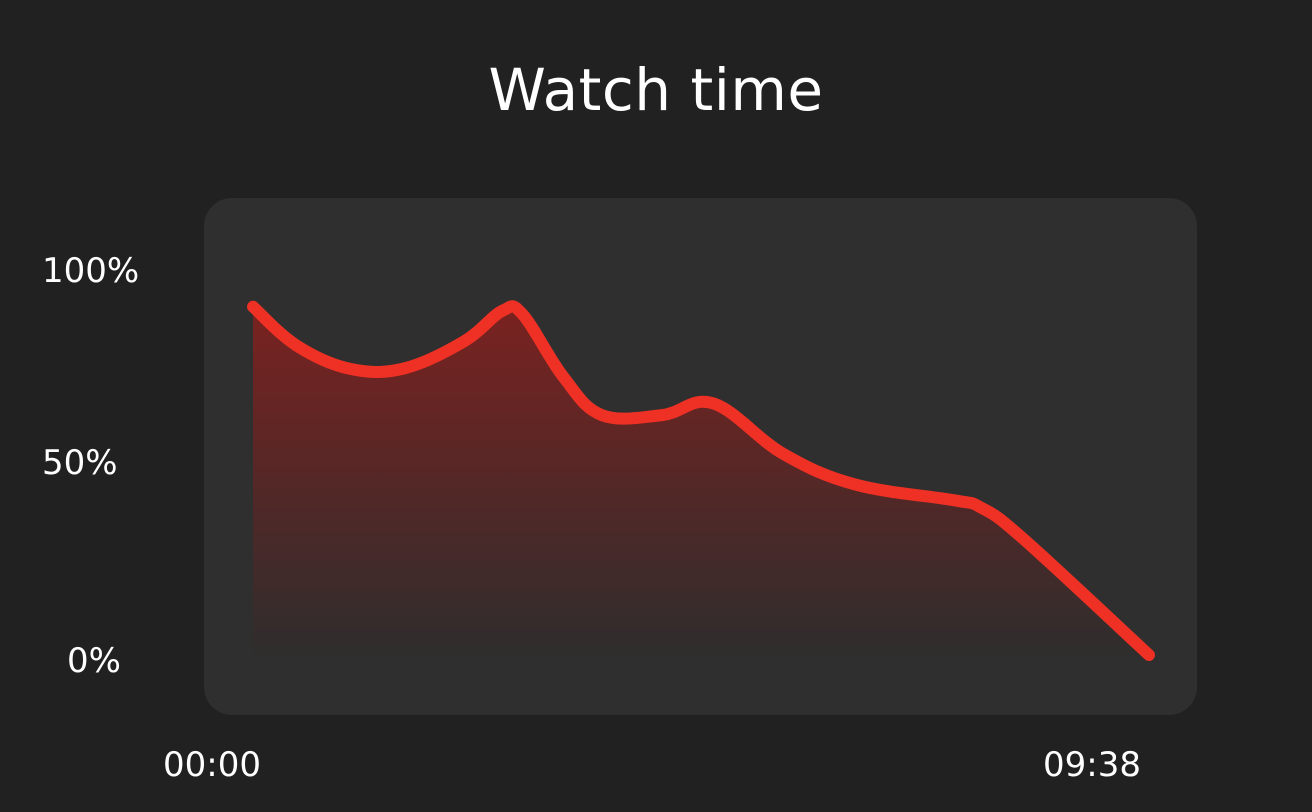 This screenshot has height=812, width=1312. I want to click on x-tick-label-end: 09:38, so click(1092, 765).